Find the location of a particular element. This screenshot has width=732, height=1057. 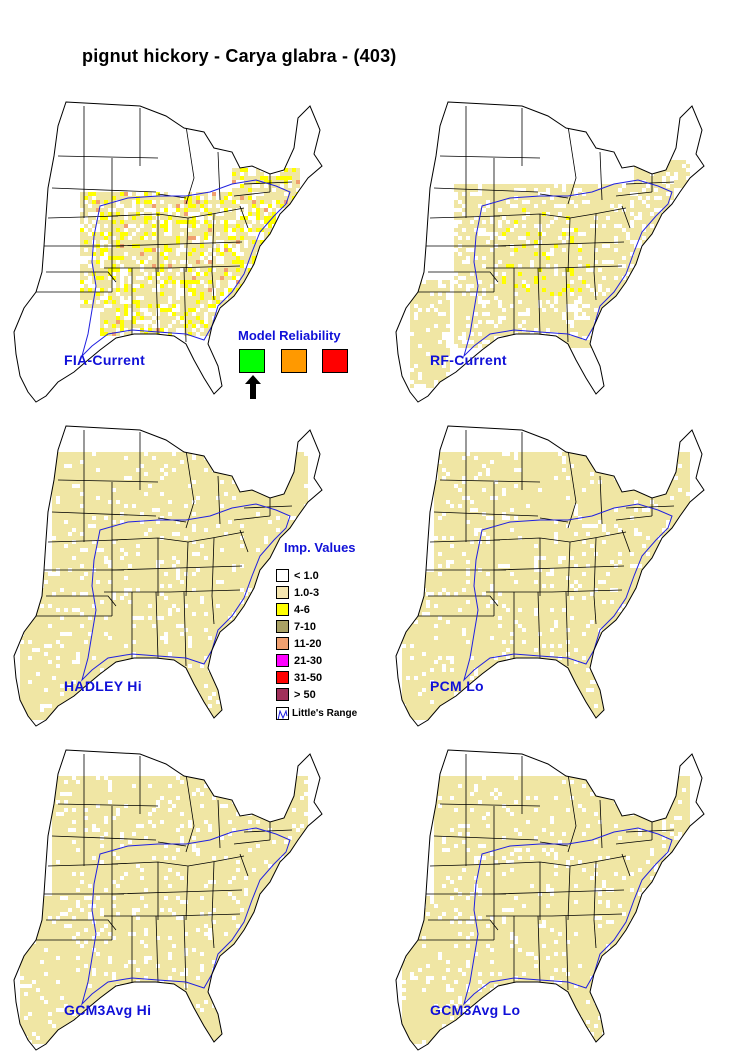

importance-class-label: 1.0-3 is located at coordinates (306, 593).